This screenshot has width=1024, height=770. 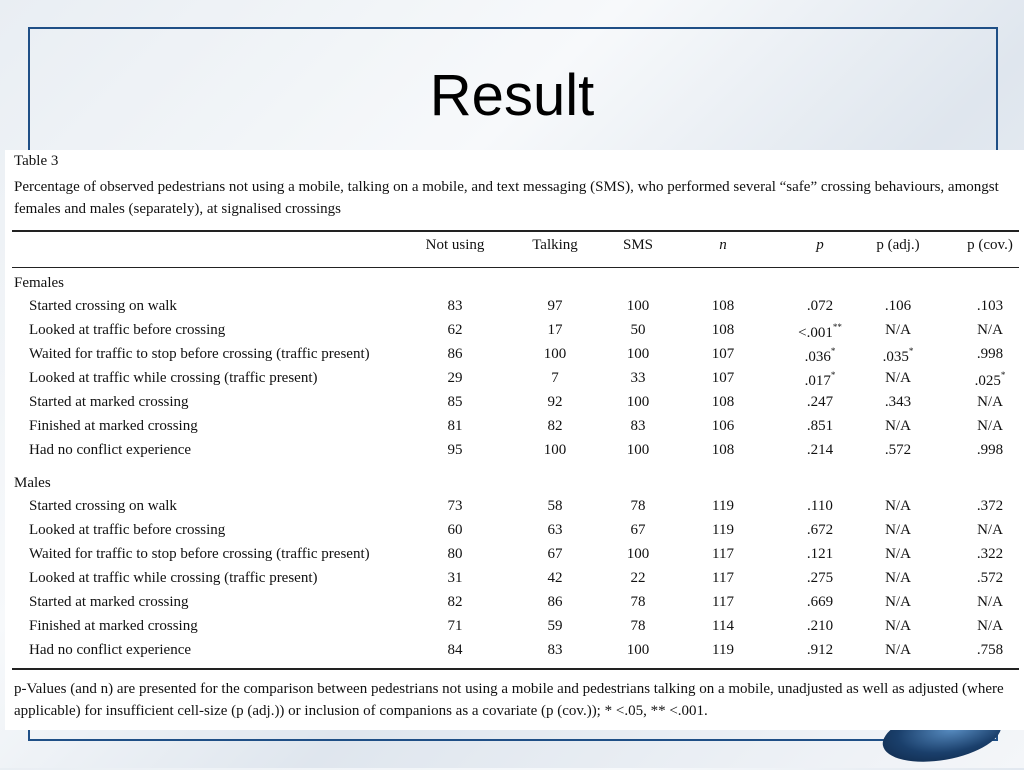 What do you see at coordinates (555, 506) in the screenshot?
I see `table-cell: 58` at bounding box center [555, 506].